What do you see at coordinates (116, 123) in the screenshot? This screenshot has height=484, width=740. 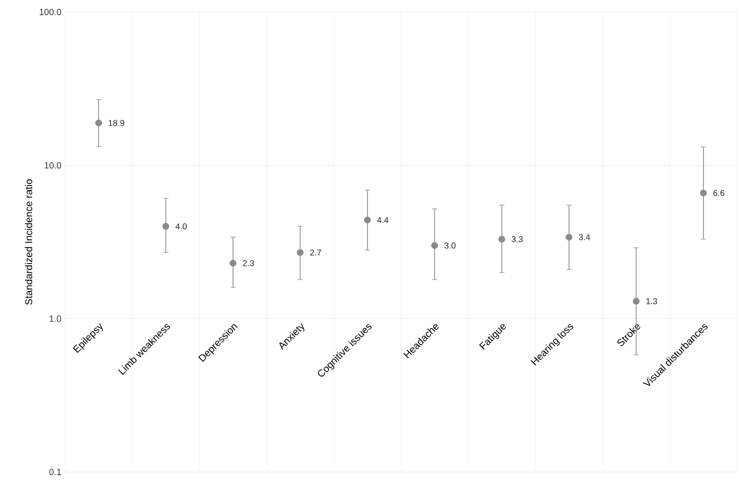 I see `data-label: 18.9` at bounding box center [116, 123].